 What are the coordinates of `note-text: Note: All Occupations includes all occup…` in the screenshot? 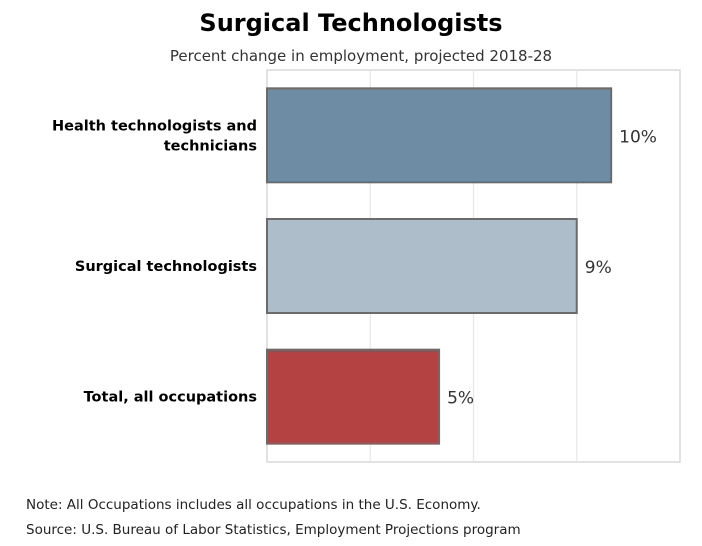 It's located at (253, 505).